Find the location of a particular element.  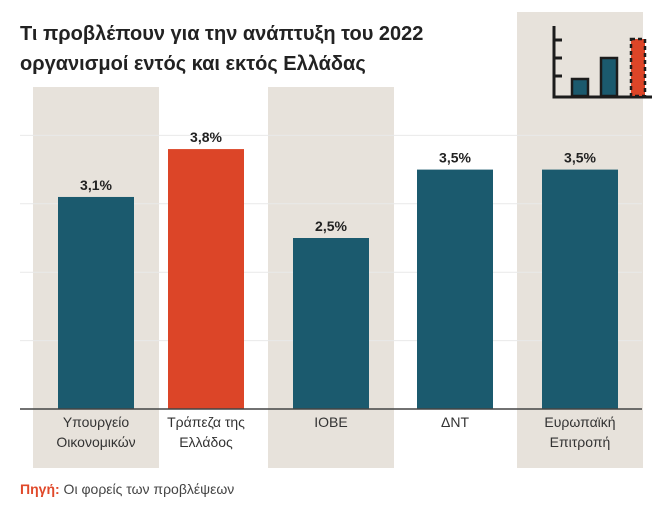

chart-title-line-1: Τι προβλέπουν για την ανάπτυξη του 2022 is located at coordinates (221, 34).